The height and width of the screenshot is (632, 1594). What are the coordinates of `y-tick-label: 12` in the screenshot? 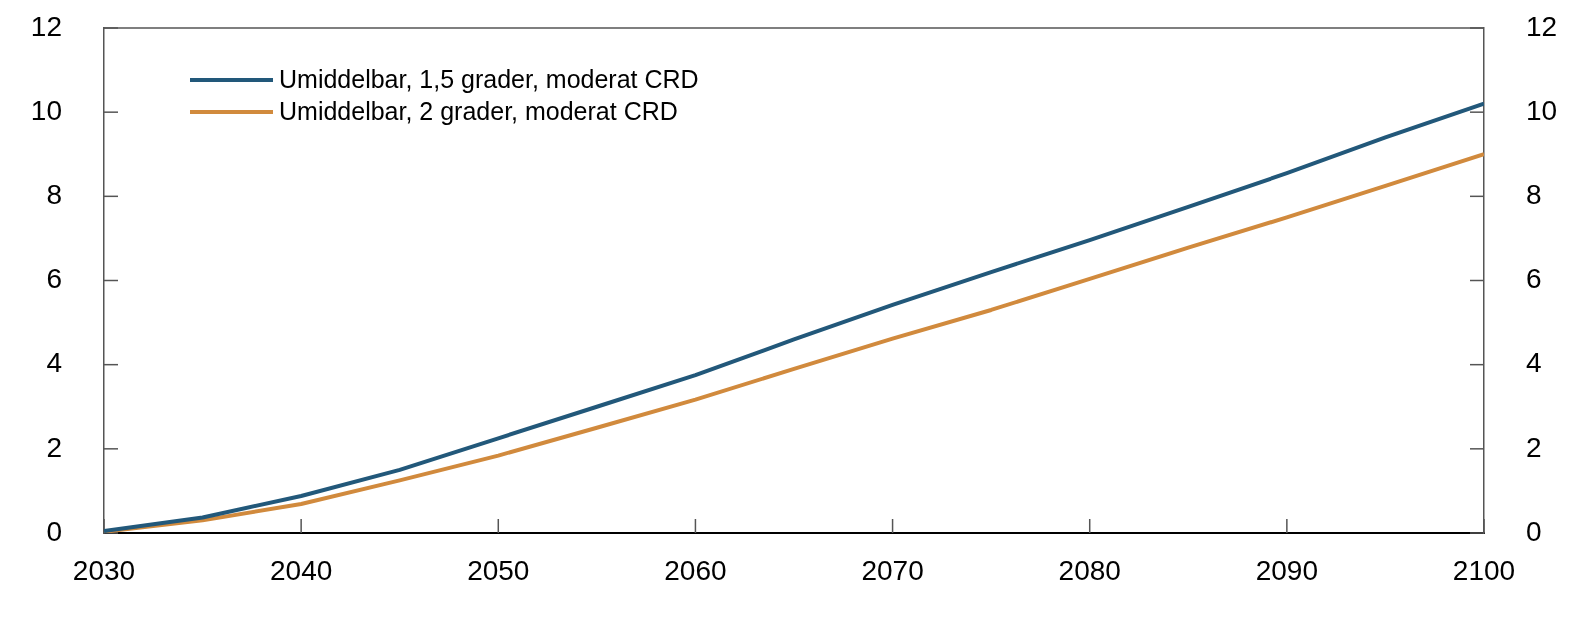 It's located at (46, 26).